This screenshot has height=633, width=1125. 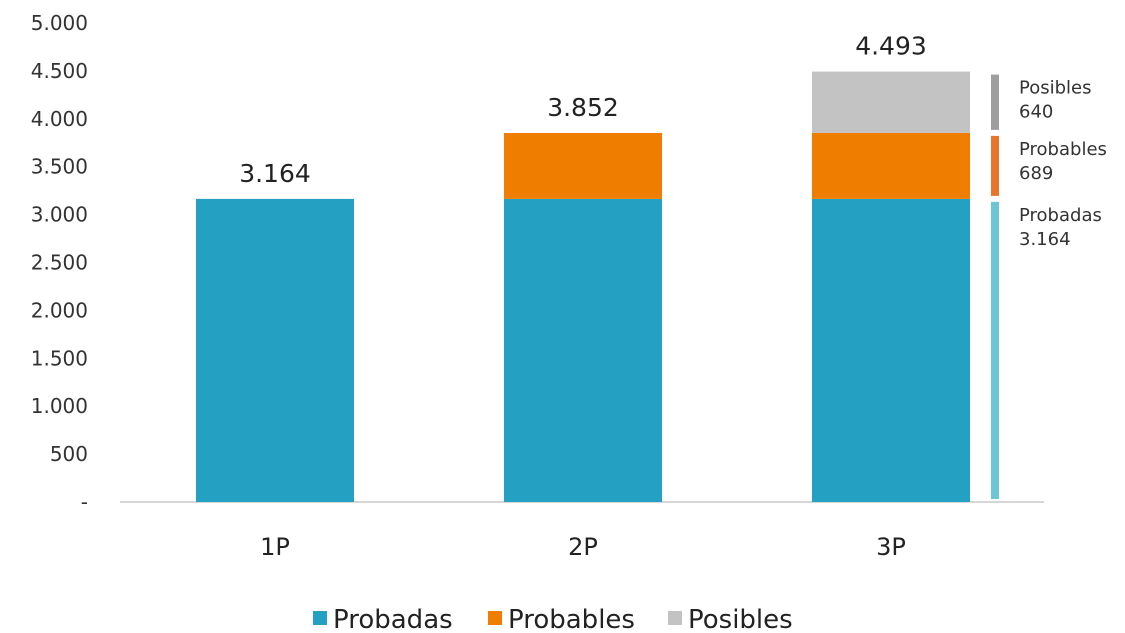 What do you see at coordinates (891, 46) in the screenshot?
I see `total-label: 4.493` at bounding box center [891, 46].